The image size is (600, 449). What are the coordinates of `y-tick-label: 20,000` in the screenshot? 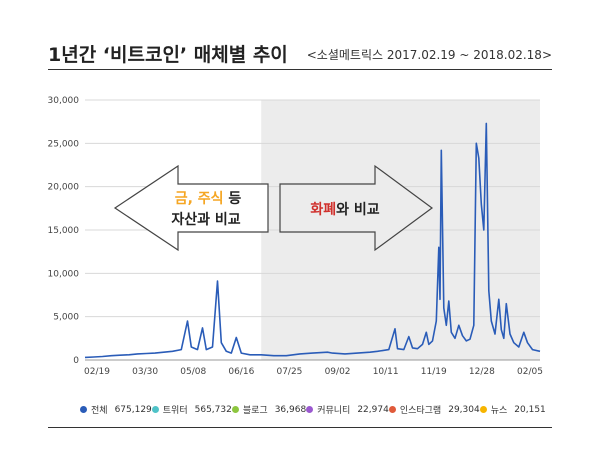 It's located at (64, 188).